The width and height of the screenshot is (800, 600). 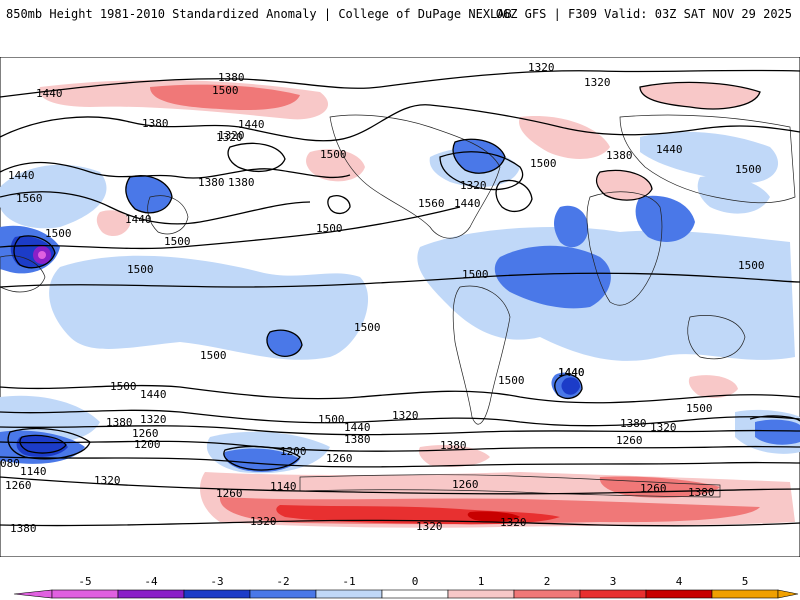 I want to click on contour-label: 1140, so click(x=33, y=471).